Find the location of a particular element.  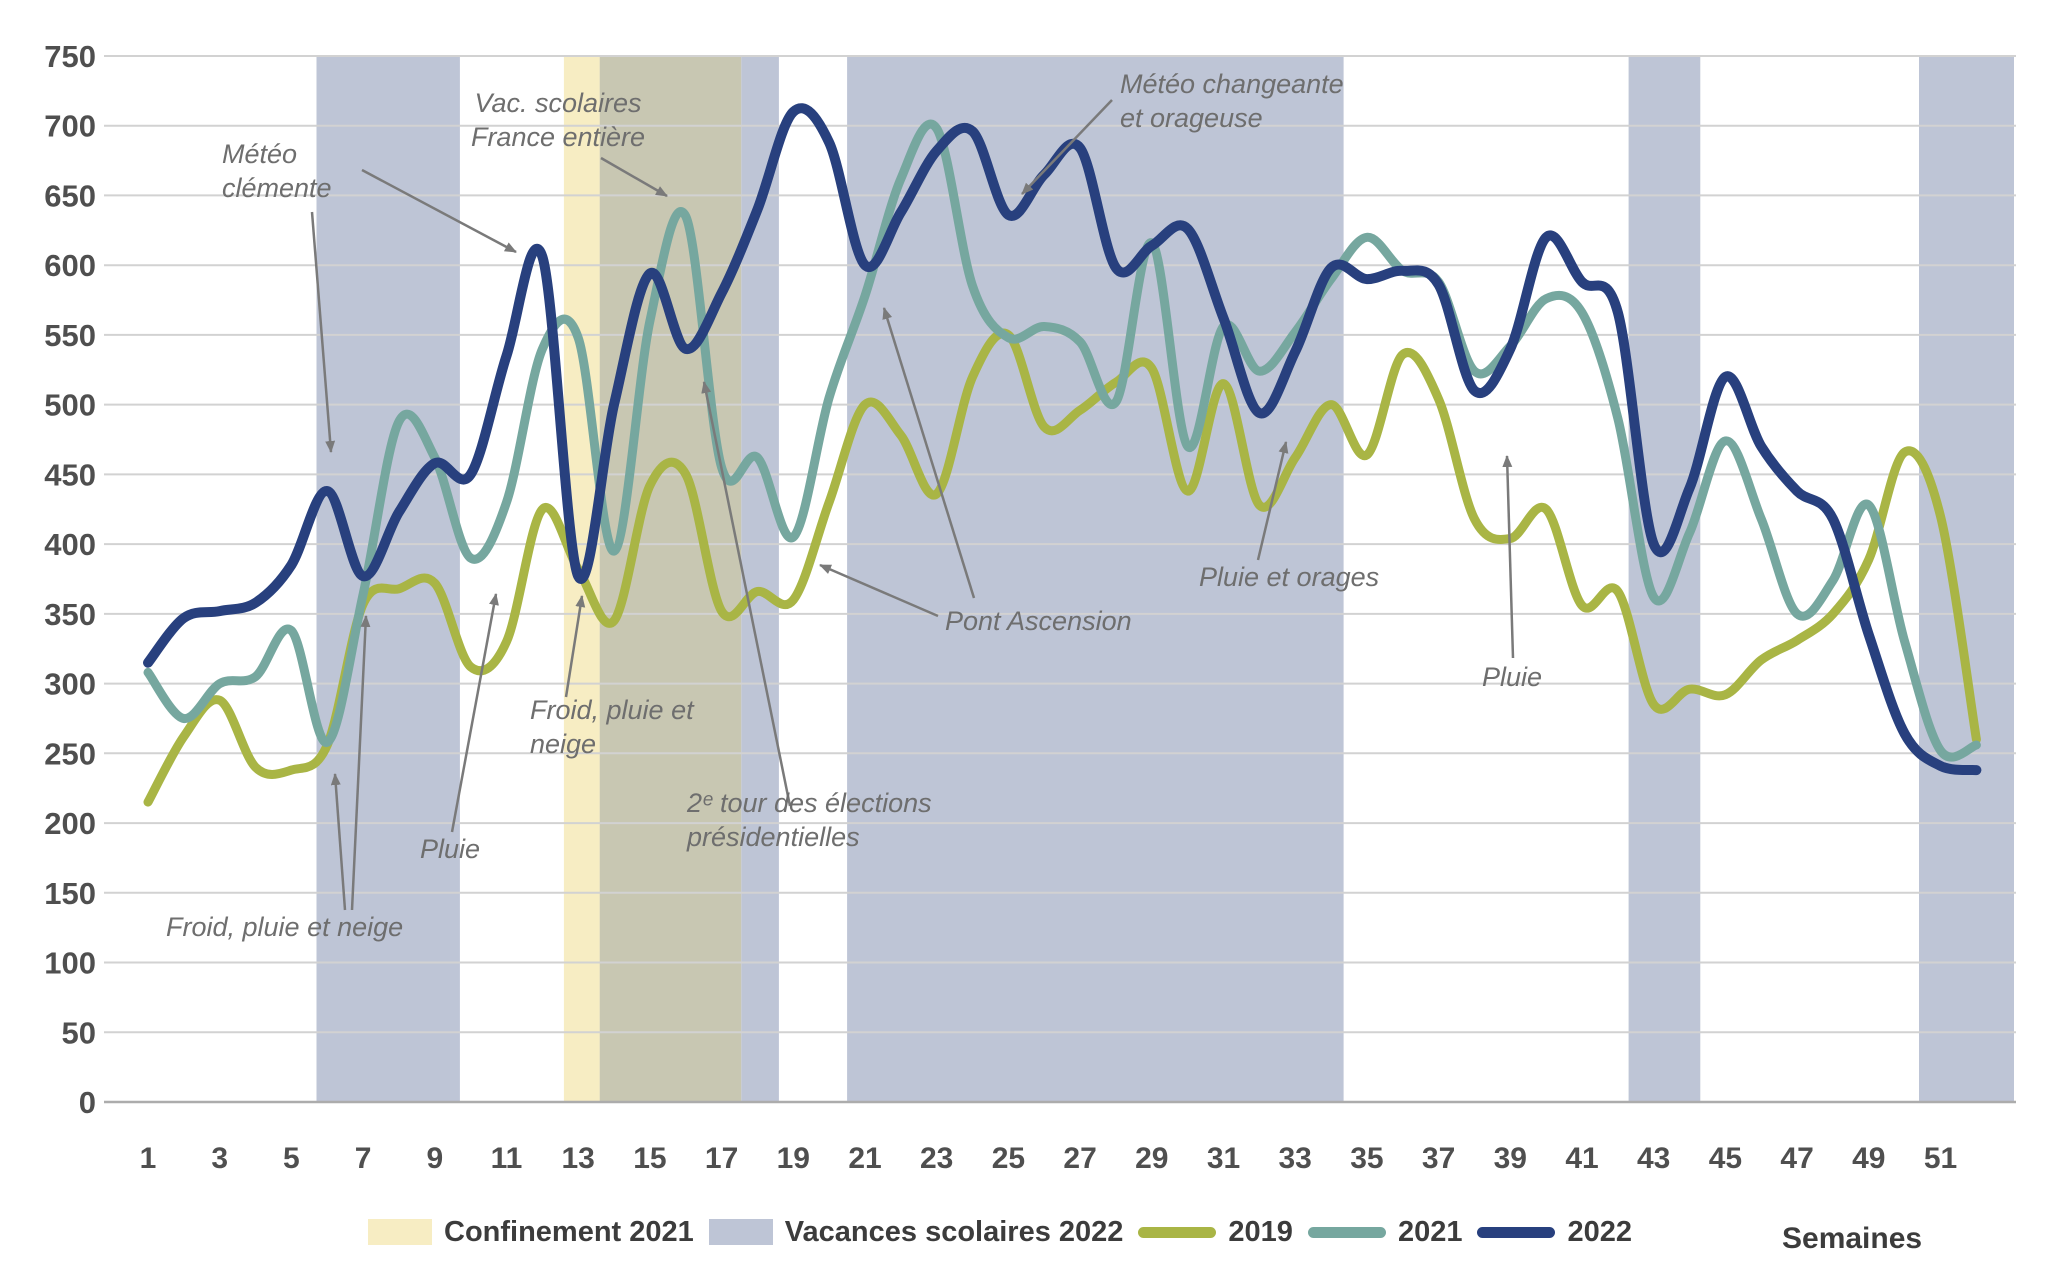

x-tick-label-33: 33 is located at coordinates (1295, 1158).